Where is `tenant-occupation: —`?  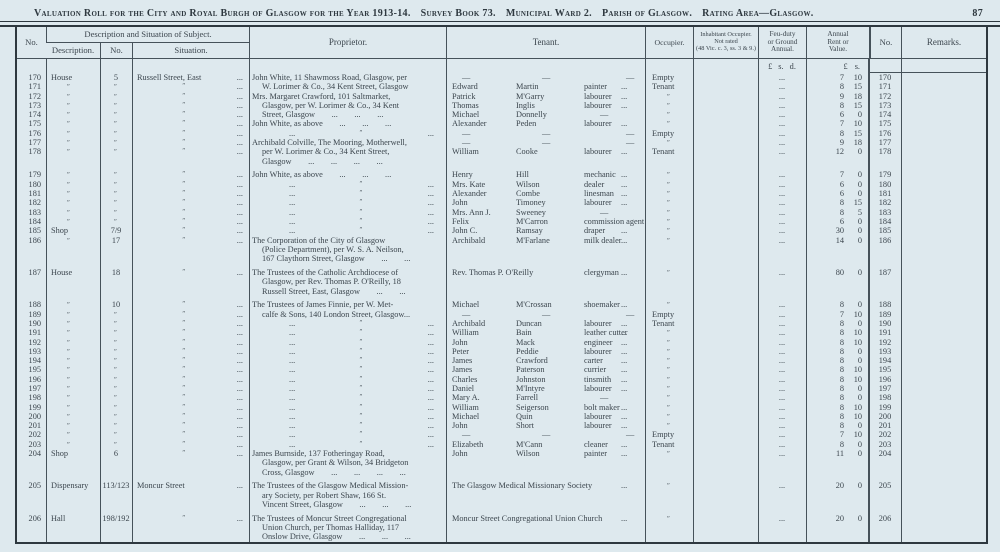
tenant-occupation: — is located at coordinates (630, 435).